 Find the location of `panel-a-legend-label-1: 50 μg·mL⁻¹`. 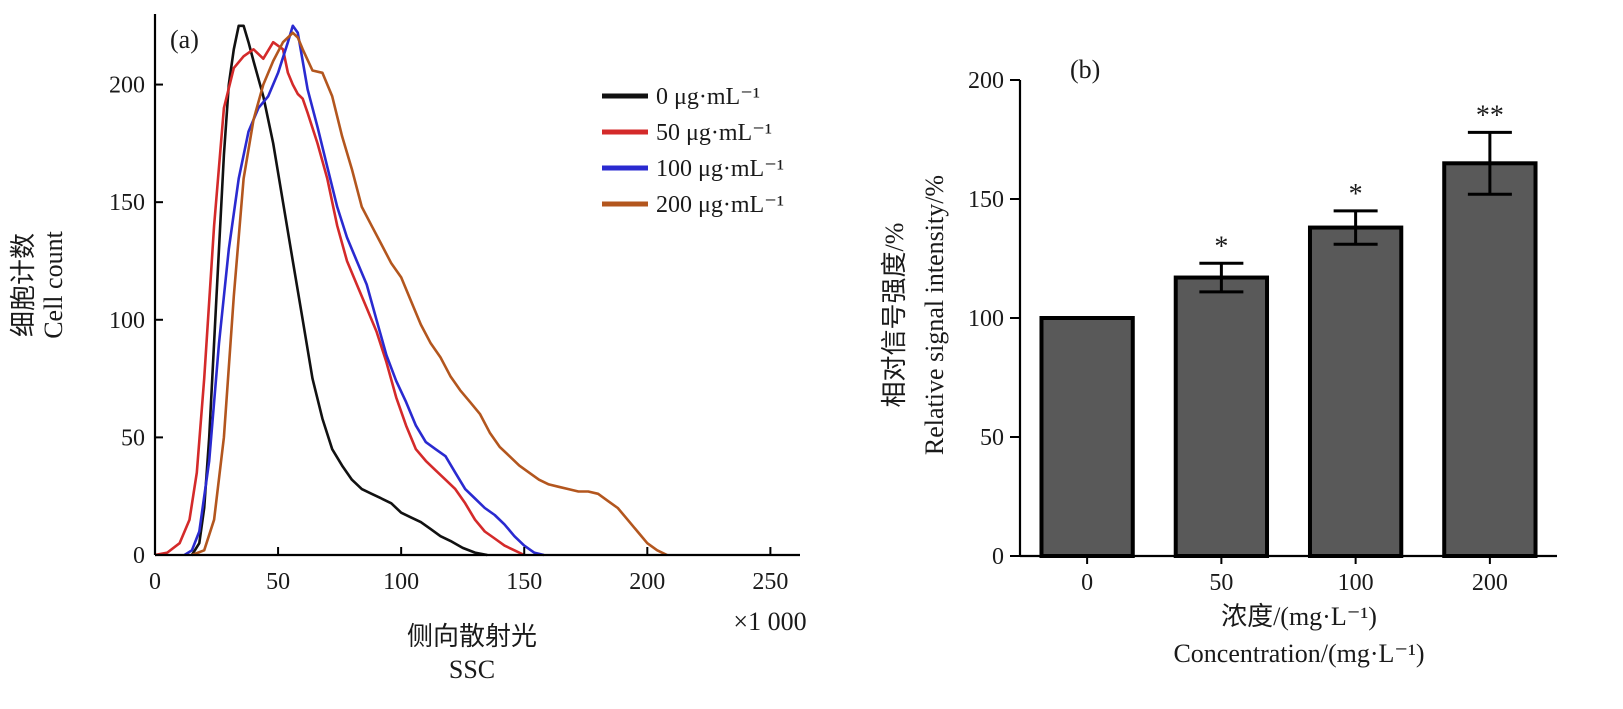

panel-a-legend-label-1: 50 μg·mL⁻¹ is located at coordinates (714, 133).